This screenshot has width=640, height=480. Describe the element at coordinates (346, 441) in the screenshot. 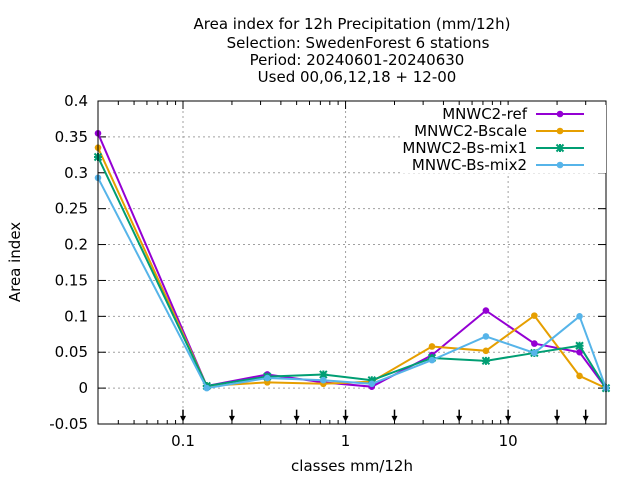

I see `x-tick-label: 1` at that location.